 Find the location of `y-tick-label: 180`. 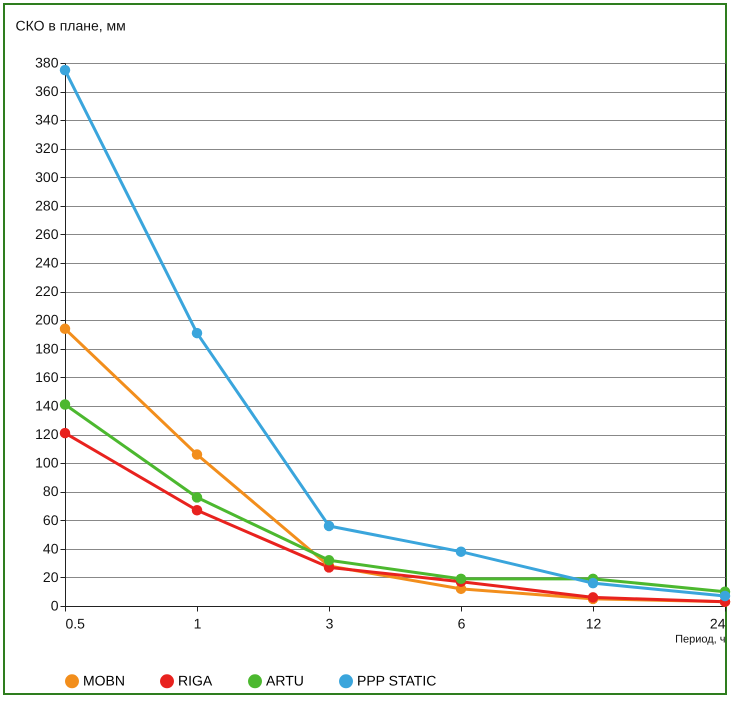

y-tick-label: 180 is located at coordinates (47, 348).